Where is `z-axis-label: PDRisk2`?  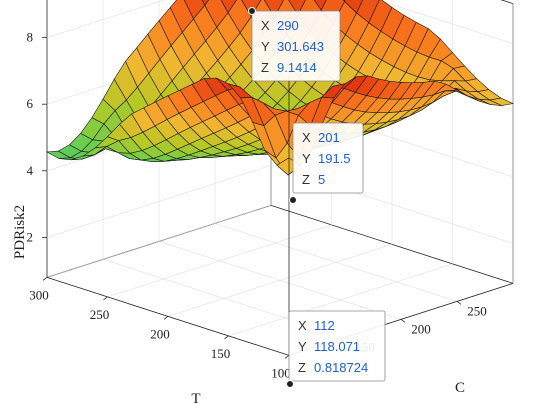
z-axis-label: PDRisk2 is located at coordinates (20, 232).